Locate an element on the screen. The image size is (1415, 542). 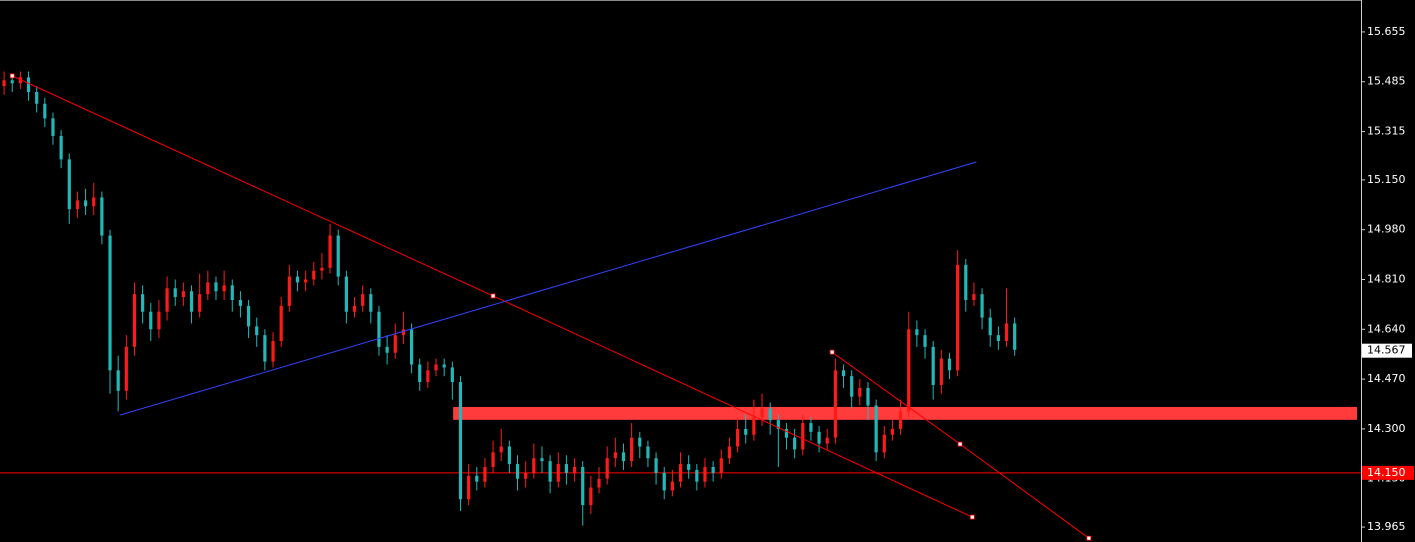
y-tick-label: 14.300 is located at coordinates (1386, 428).